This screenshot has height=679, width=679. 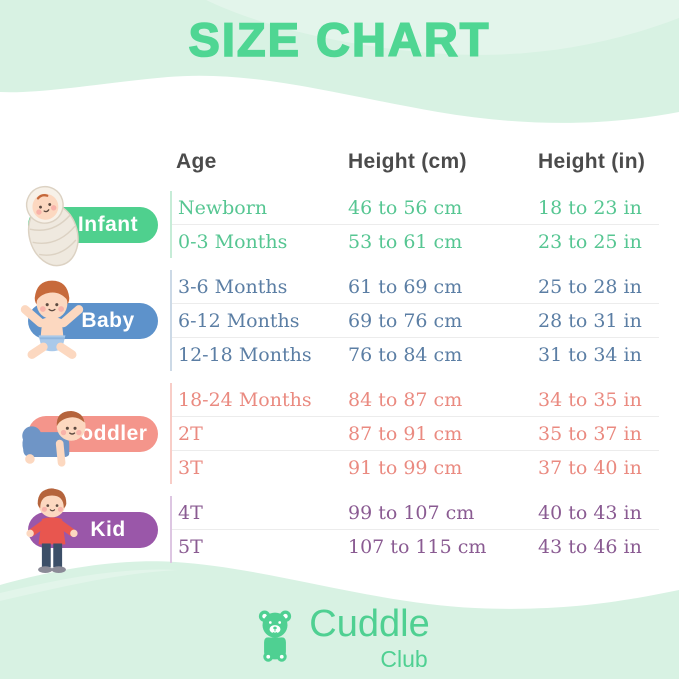 I want to click on cell-age: 6-12 Months, so click(x=239, y=320).